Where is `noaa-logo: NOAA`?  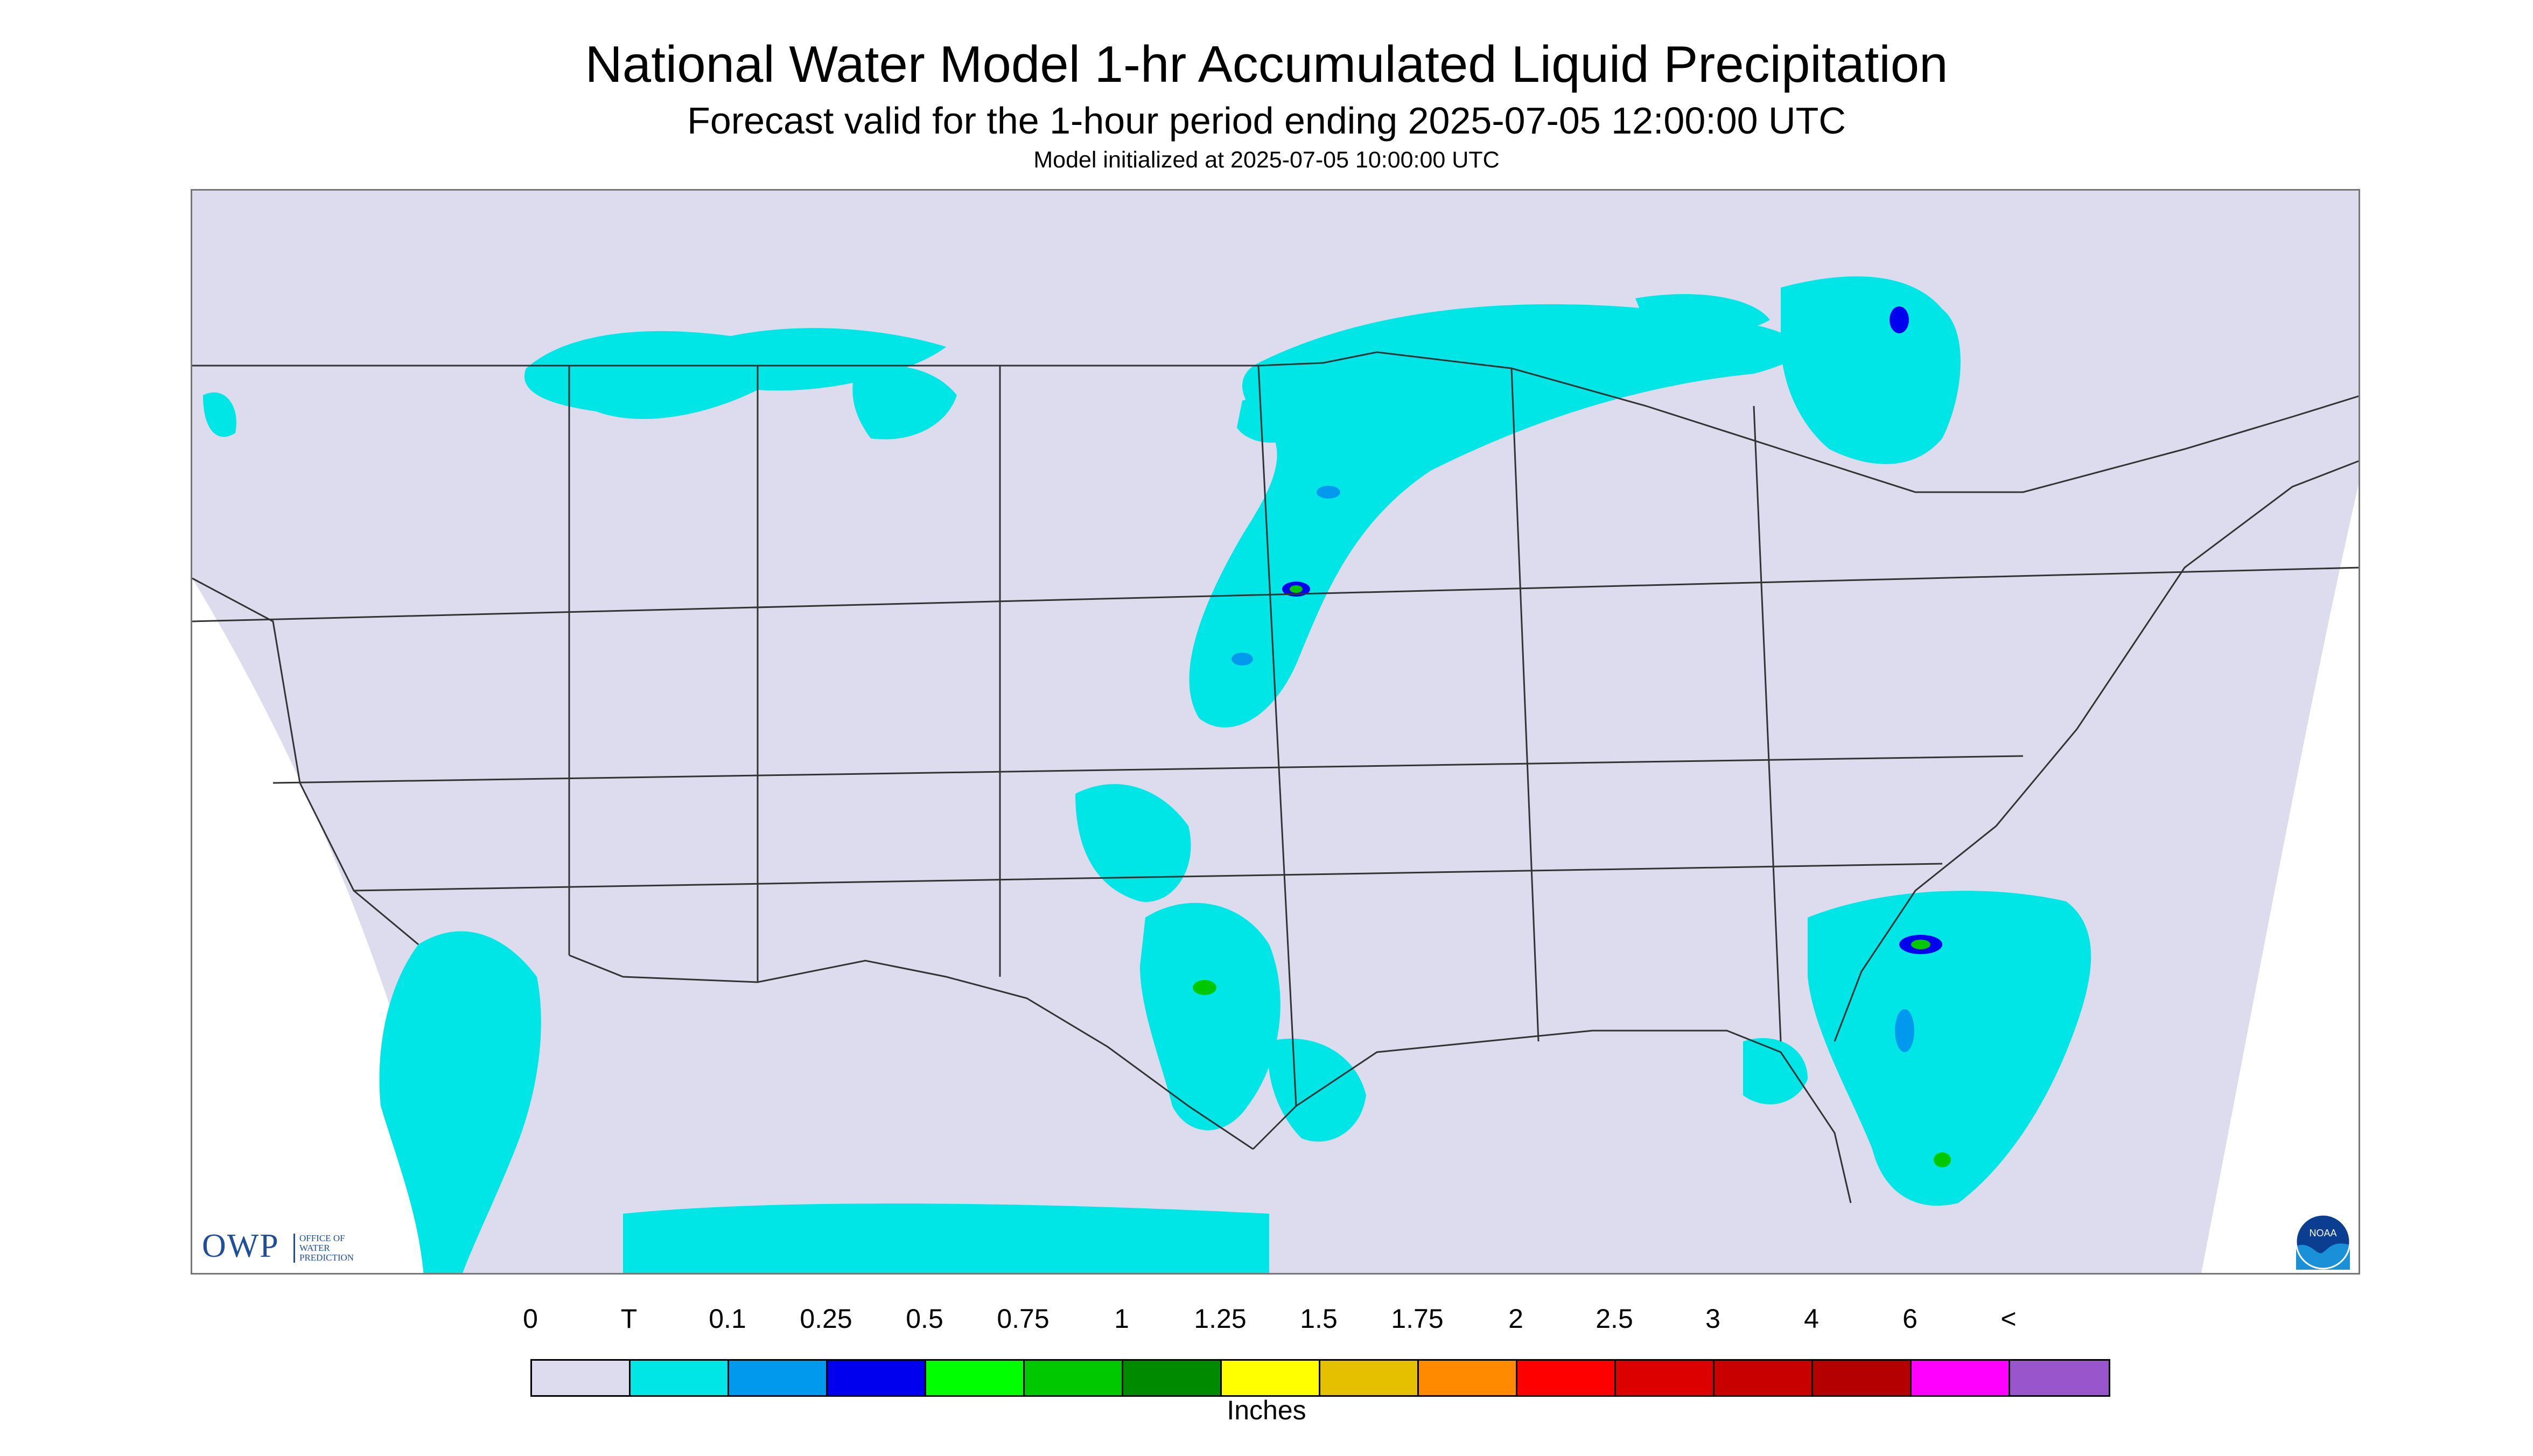
noaa-logo: NOAA is located at coordinates (2323, 1242).